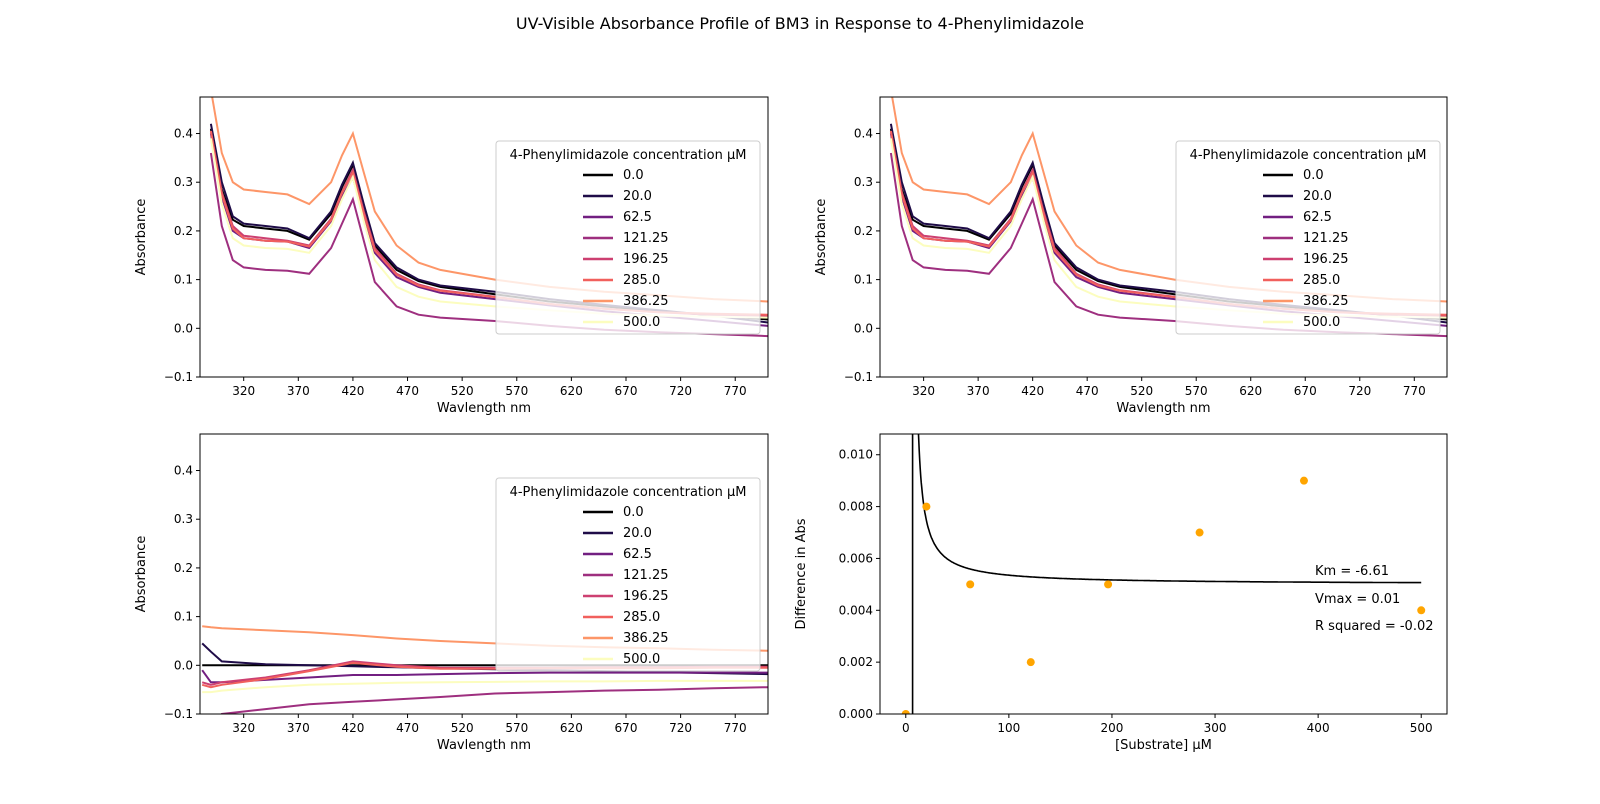 This screenshot has height=804, width=1600. What do you see at coordinates (856, 507) in the screenshot?
I see `y-tick-label: 0.008` at bounding box center [856, 507].